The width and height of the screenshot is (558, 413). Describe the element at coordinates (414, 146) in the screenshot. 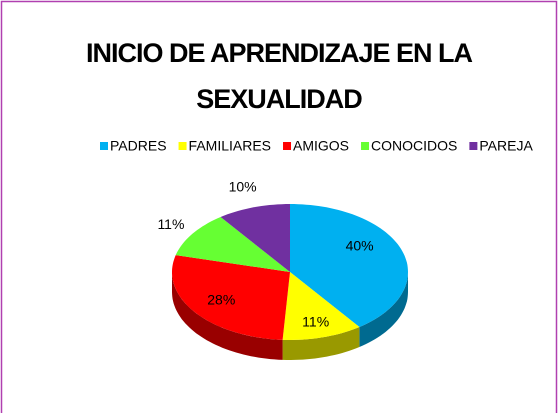

I see `legend-label: CONOCIDOS` at that location.